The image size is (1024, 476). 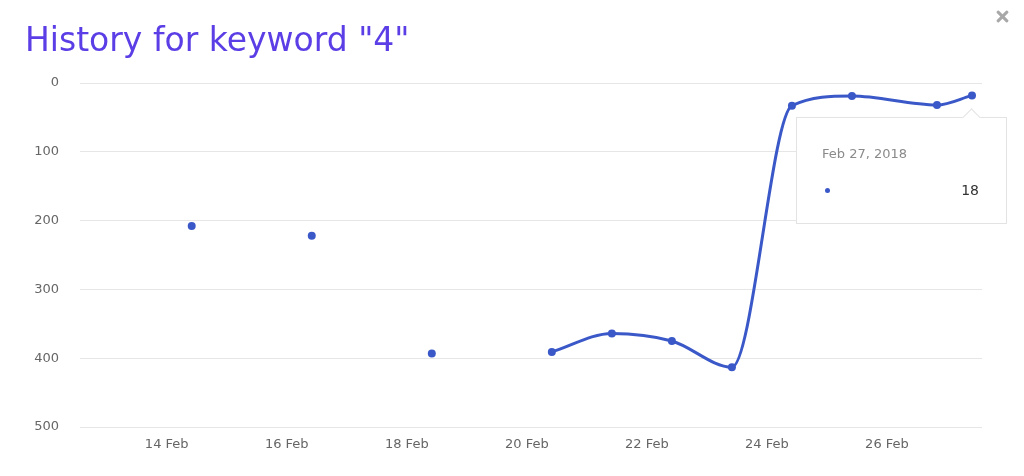 I want to click on y-tick-label: 200, so click(x=46, y=219).